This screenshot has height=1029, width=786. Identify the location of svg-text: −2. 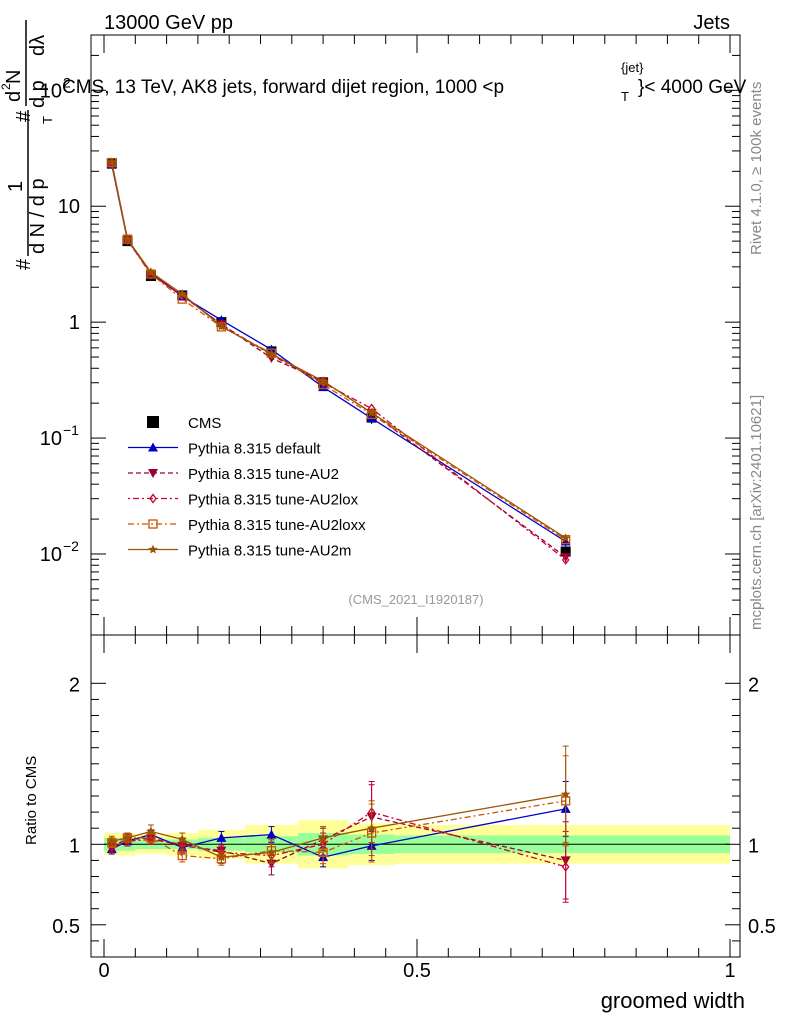
(71, 546).